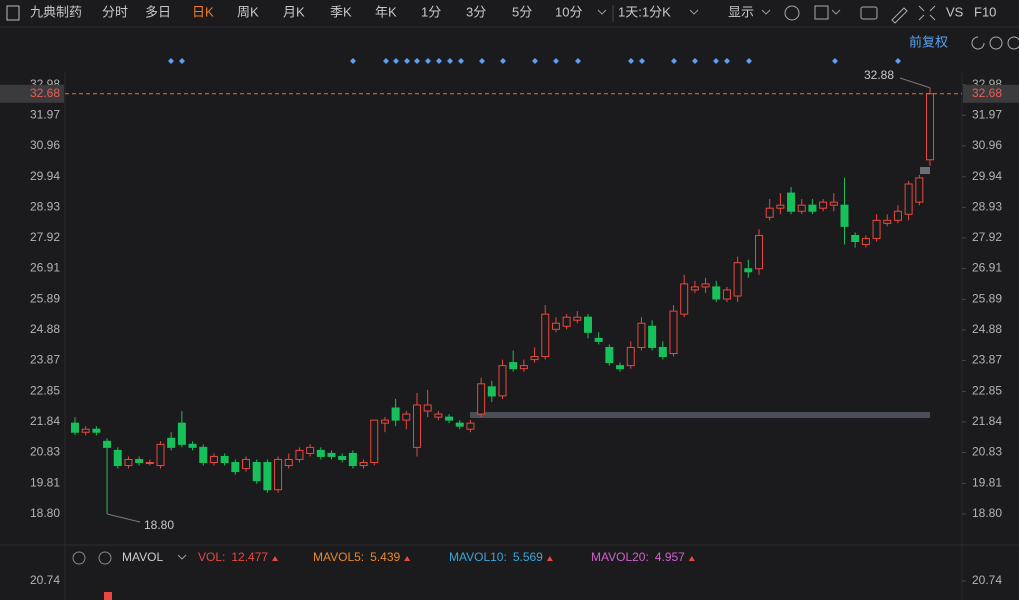 The image size is (1019, 600). Describe the element at coordinates (985, 11) in the screenshot. I see `f10-button: F10` at that location.